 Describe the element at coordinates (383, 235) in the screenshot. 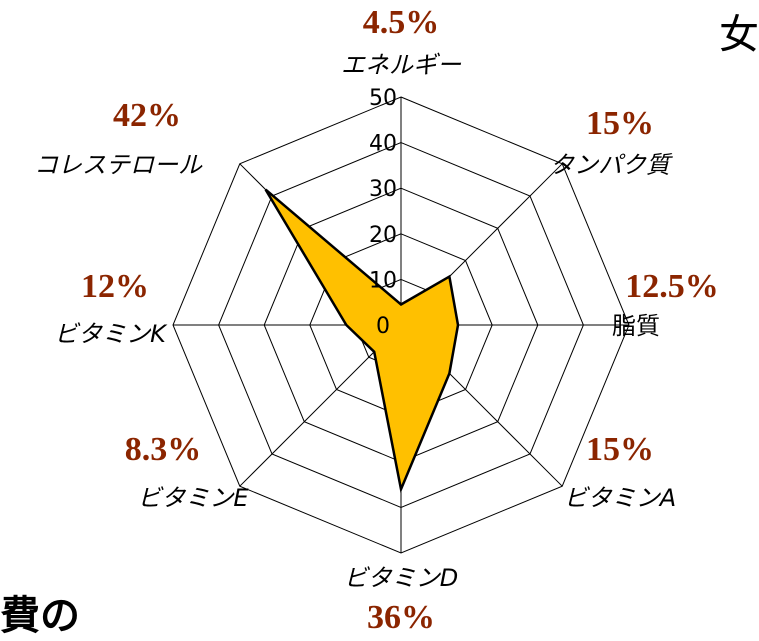

I see `tick-label-20: 20` at that location.